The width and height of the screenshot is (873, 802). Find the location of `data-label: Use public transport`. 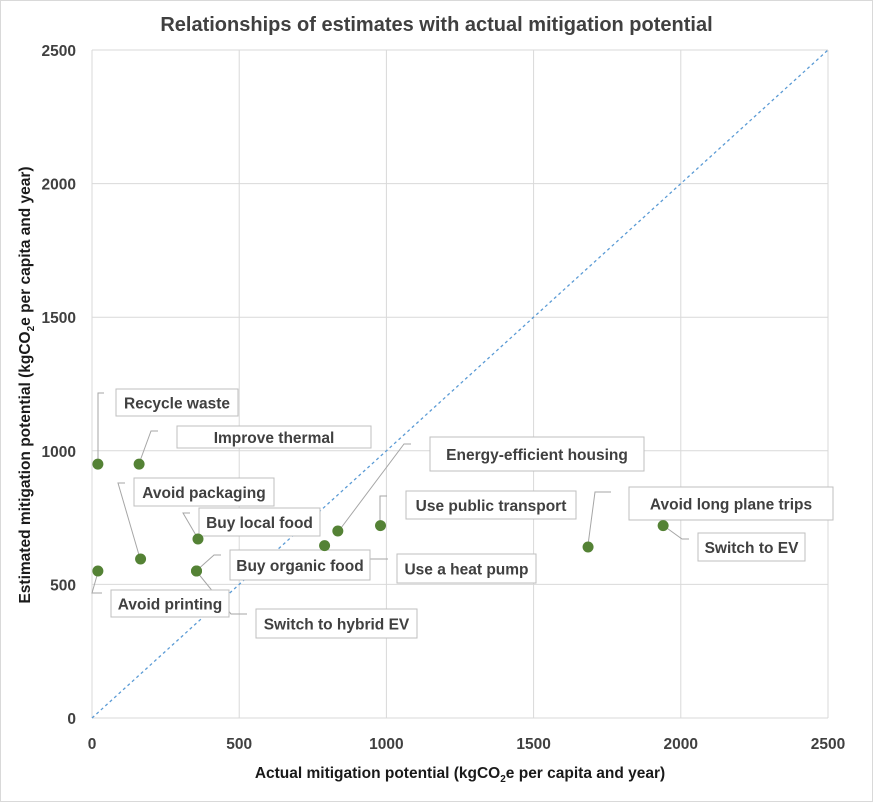

data-label: Use public transport is located at coordinates (491, 506).